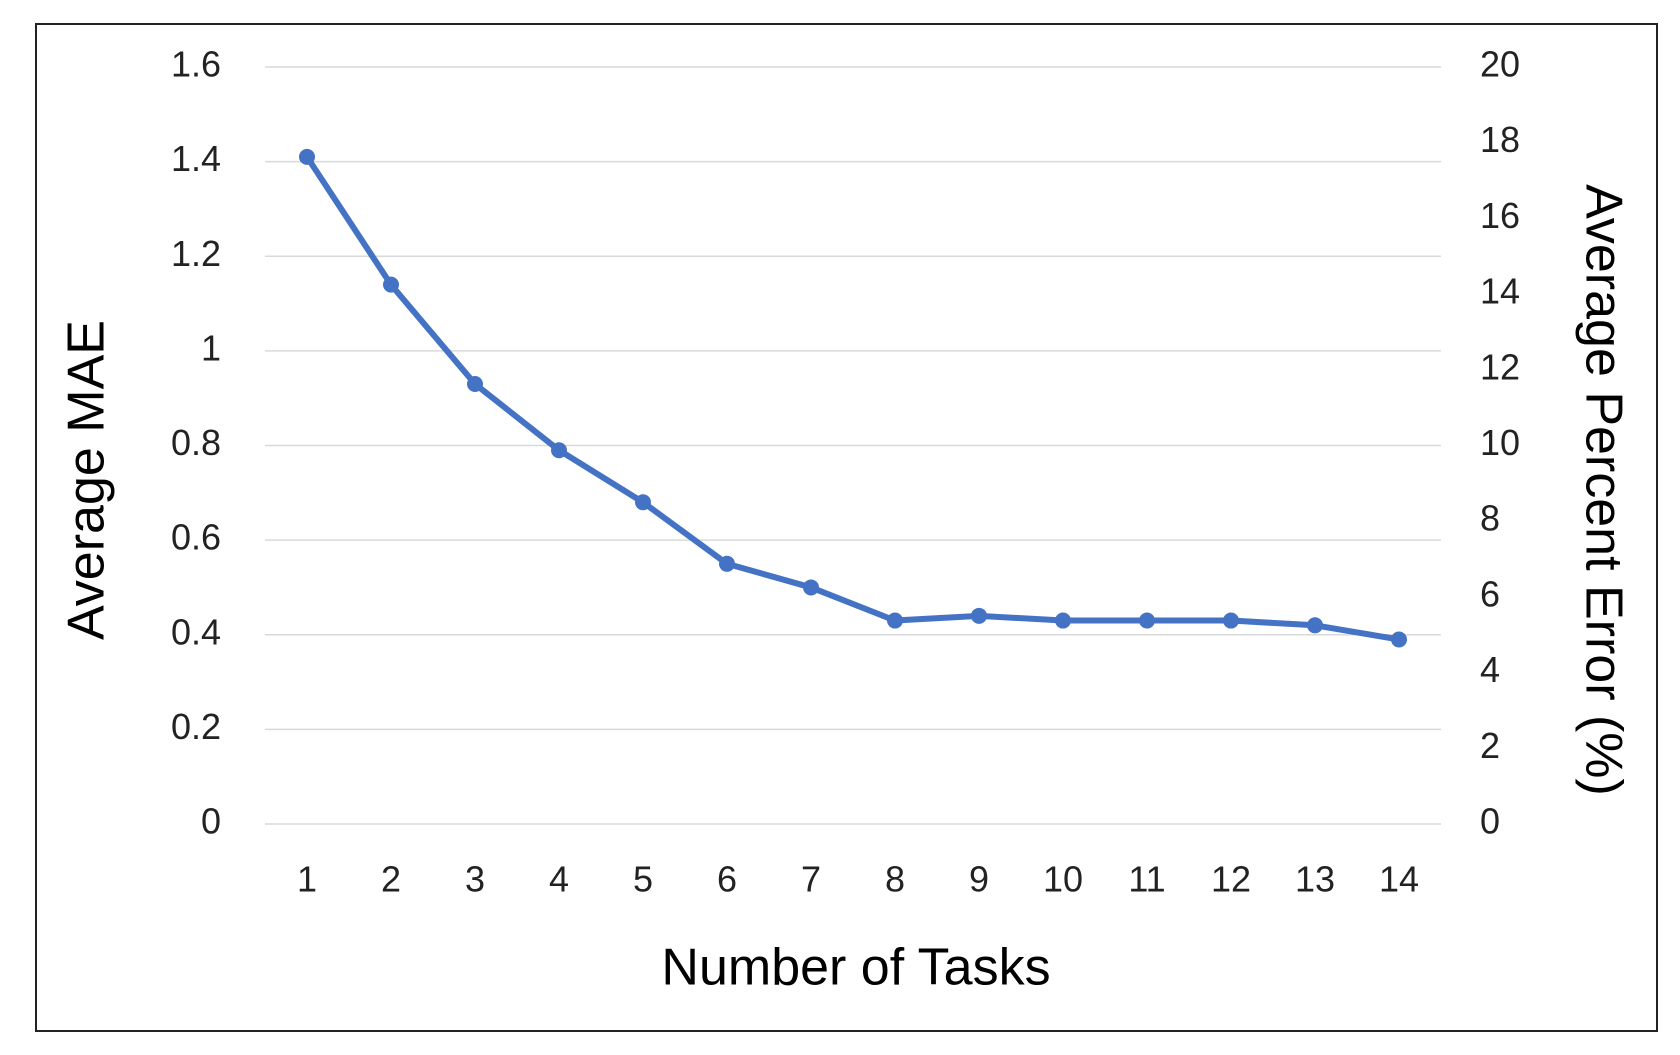 Image resolution: width=1680 pixels, height=1055 pixels. I want to click on y-tick-label: 1, so click(211, 347).